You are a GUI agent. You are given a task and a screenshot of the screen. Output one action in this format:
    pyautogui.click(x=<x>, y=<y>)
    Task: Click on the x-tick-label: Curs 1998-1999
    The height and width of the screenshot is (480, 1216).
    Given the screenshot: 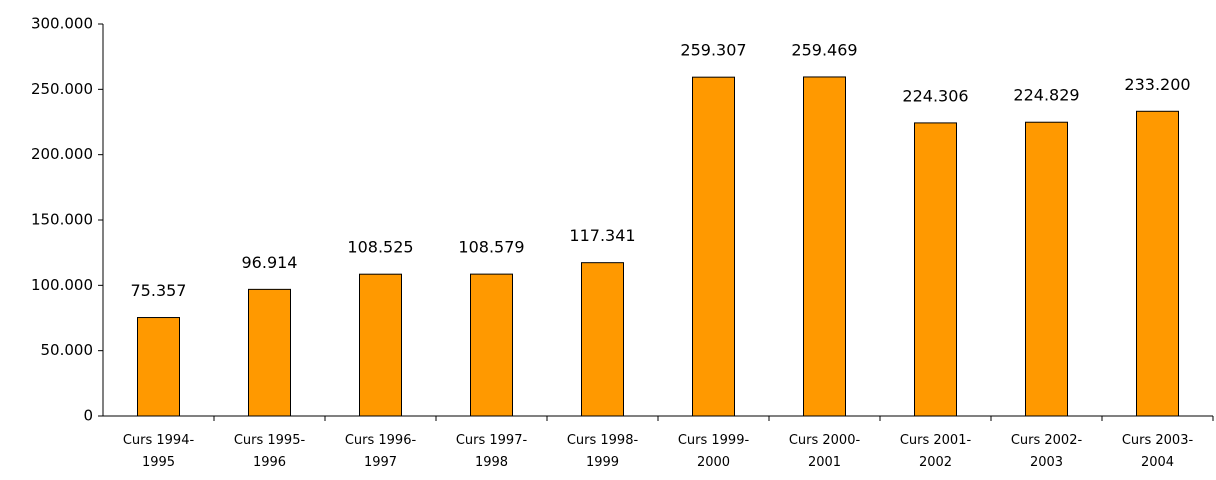 What is the action you would take?
    pyautogui.click(x=603, y=451)
    